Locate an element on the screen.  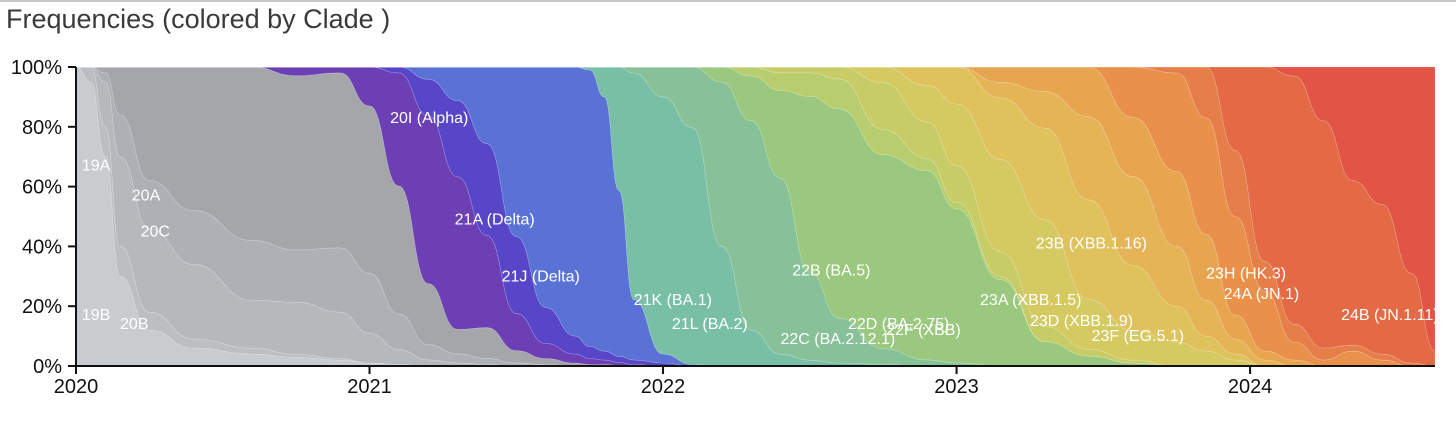
y-tick-label: 0% is located at coordinates (47, 367).